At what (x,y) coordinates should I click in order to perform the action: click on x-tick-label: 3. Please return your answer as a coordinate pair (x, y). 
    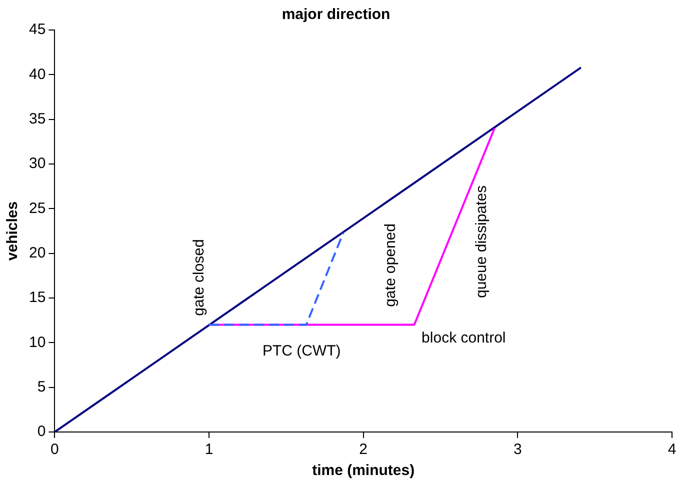
    Looking at the image, I should click on (518, 449).